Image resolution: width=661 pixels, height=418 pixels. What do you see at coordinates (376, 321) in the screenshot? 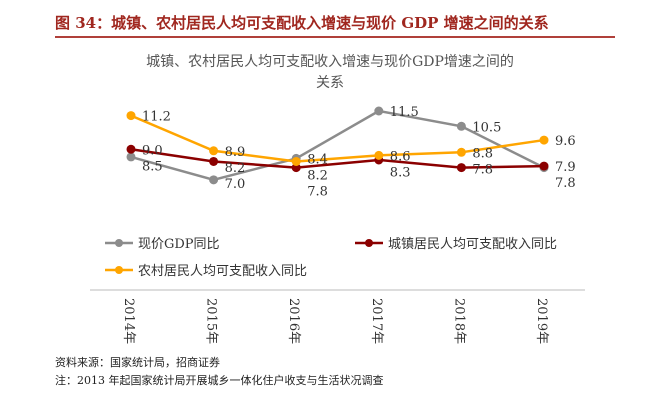
I see `x-tick-label: 2017年` at bounding box center [376, 321].